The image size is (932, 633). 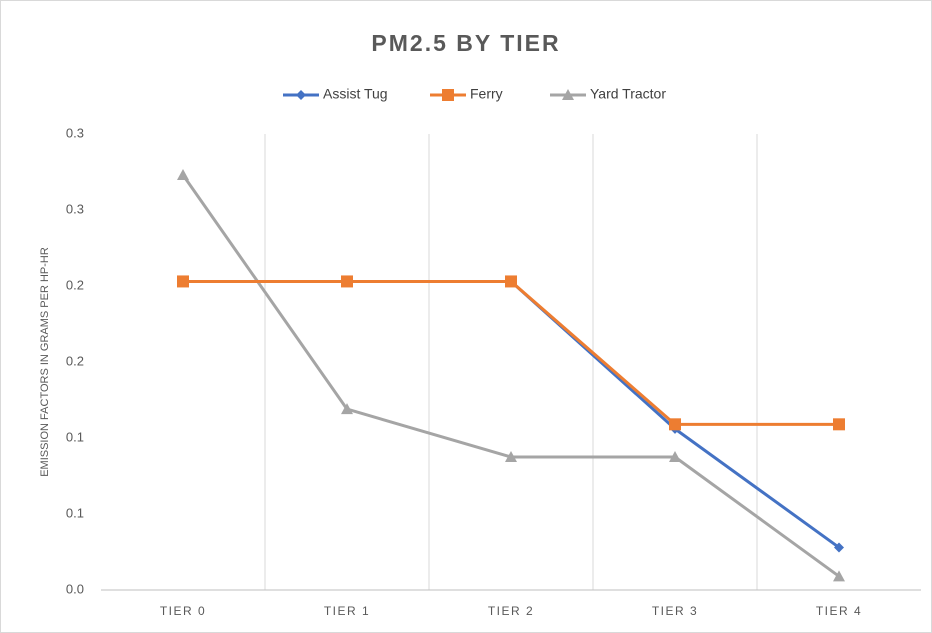 I want to click on x-tick-label: TIER 2, so click(x=511, y=611).